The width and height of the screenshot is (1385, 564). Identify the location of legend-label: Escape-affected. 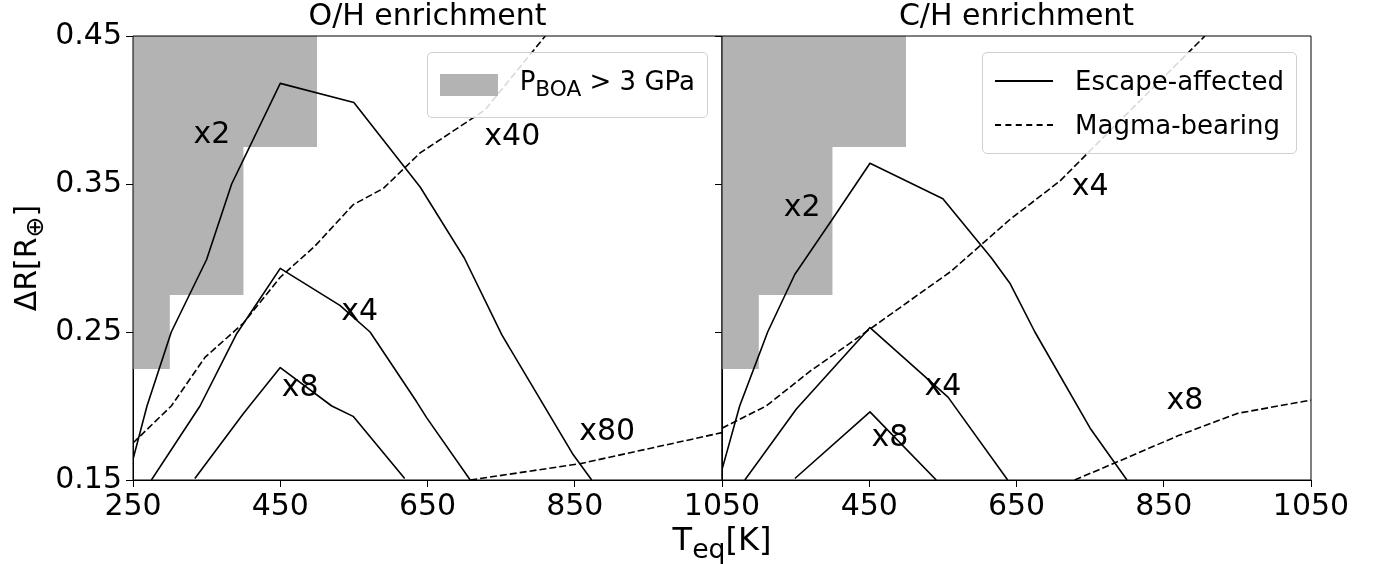
(1179, 81).